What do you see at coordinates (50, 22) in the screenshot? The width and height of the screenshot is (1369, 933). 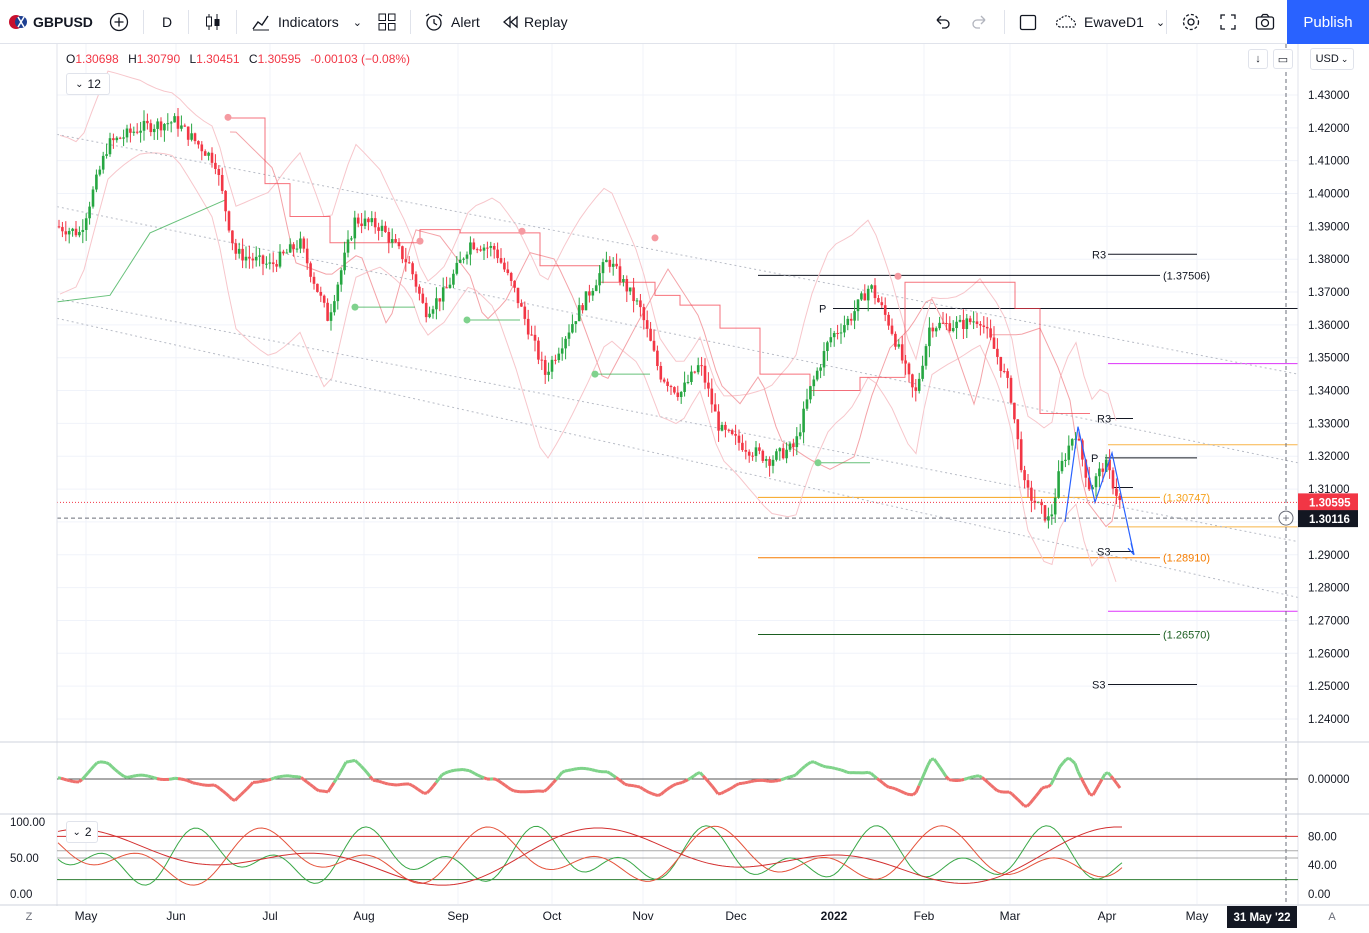 I see `symbol-search-button: GBPUSD` at bounding box center [50, 22].